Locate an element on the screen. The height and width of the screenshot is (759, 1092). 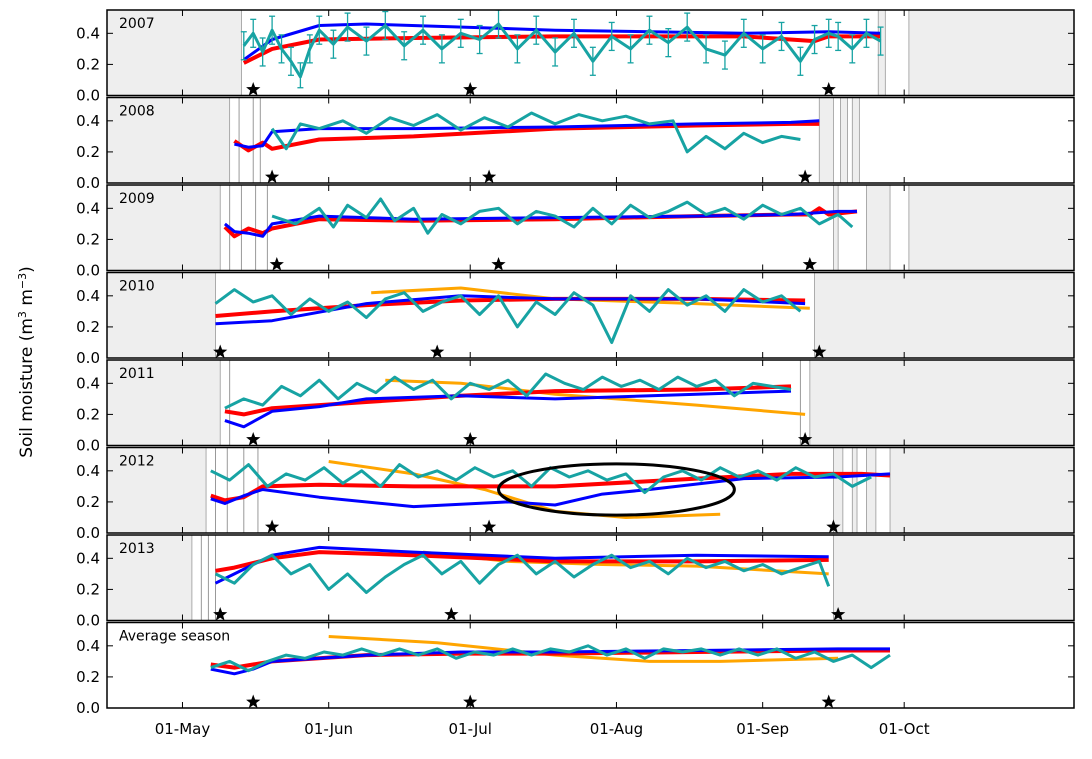
panel-year-label: 2013 is located at coordinates (137, 549).